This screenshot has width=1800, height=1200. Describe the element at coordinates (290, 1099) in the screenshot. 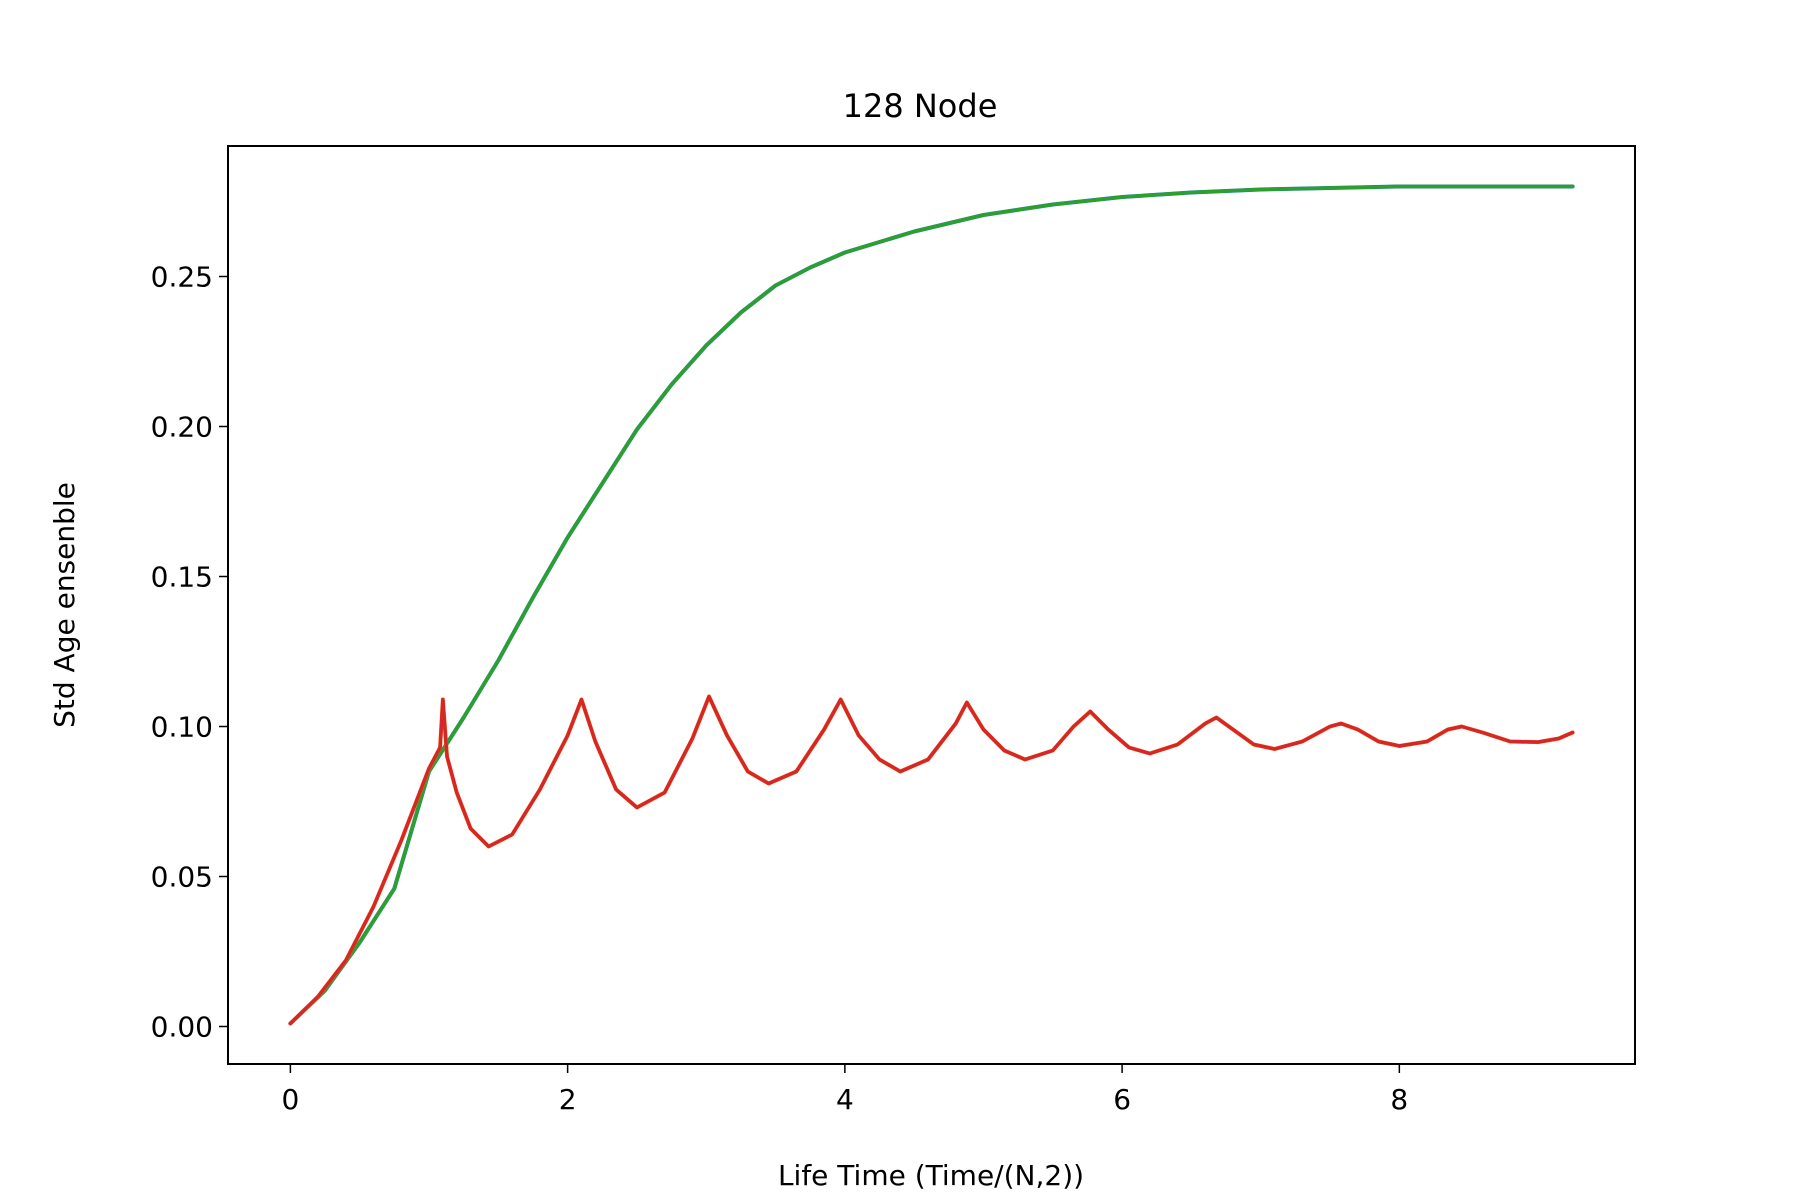

I see `x-tick-label: 0` at that location.